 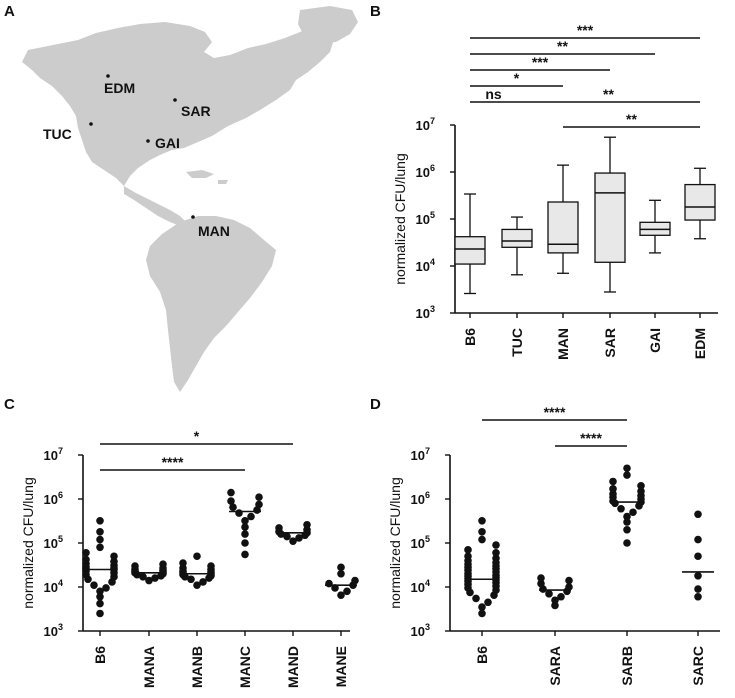 I want to click on north-america-landmass, so click(x=178, y=104).